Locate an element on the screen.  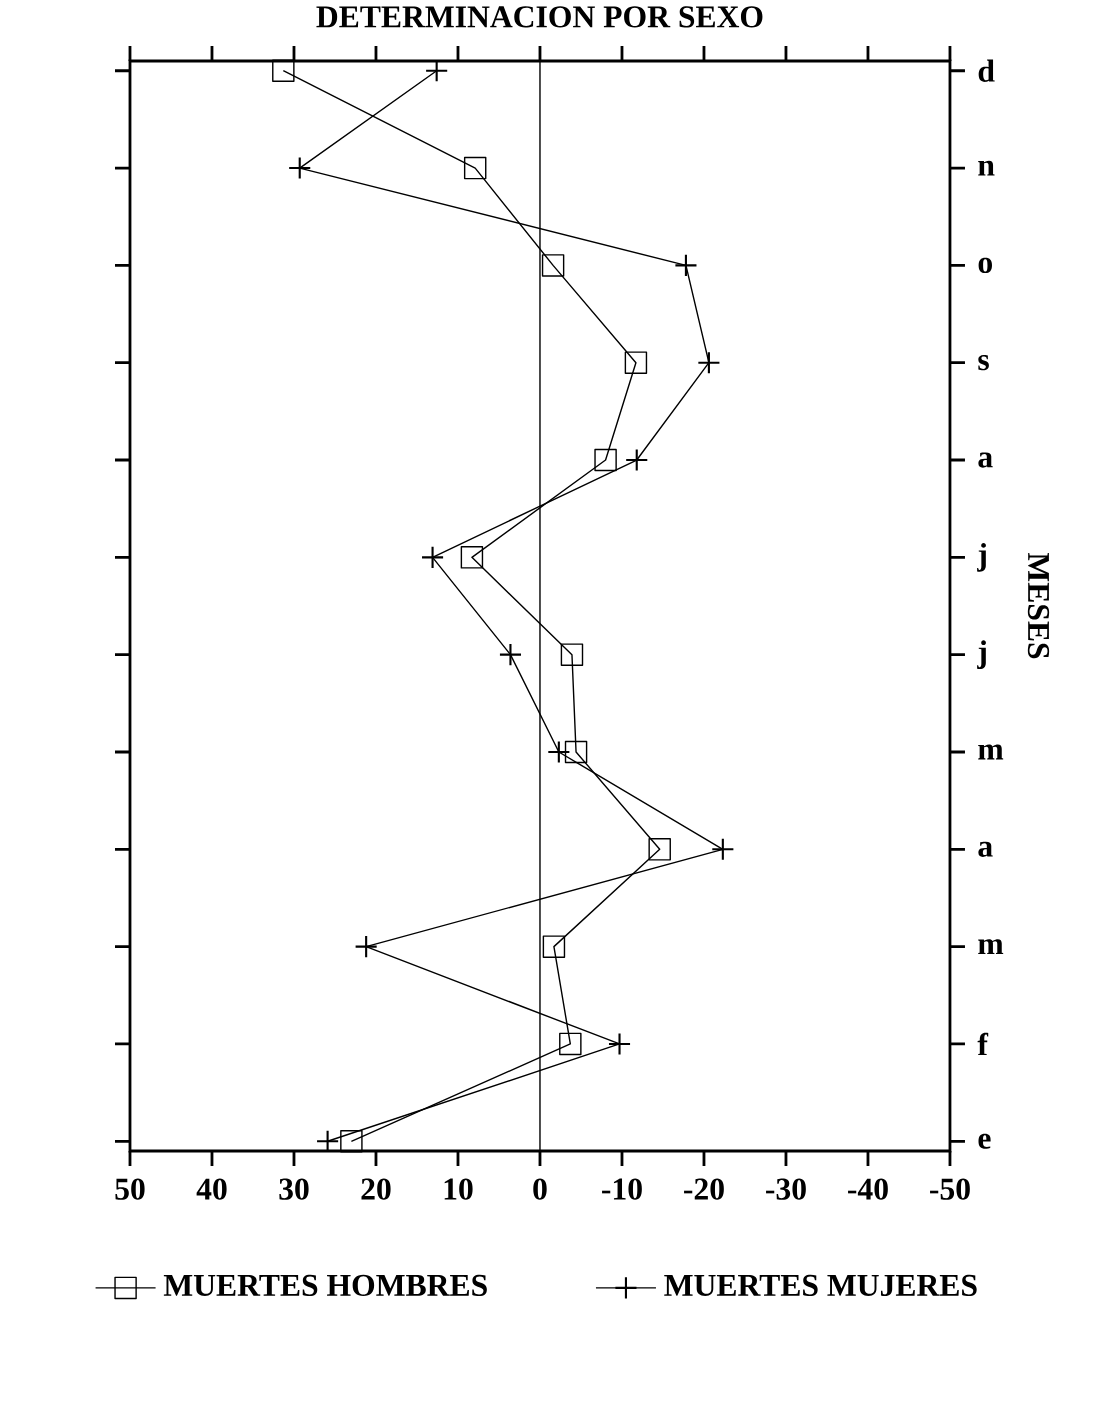
y-tick-label: o is located at coordinates (985, 265).